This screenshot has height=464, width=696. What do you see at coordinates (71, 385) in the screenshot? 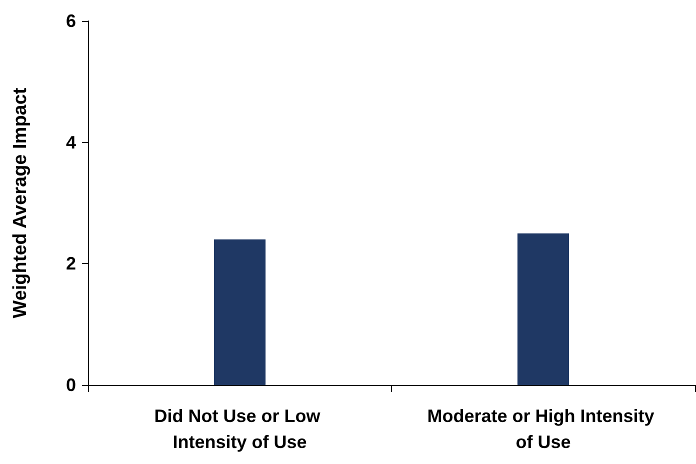
I see `y-tick-label: 0` at bounding box center [71, 385].